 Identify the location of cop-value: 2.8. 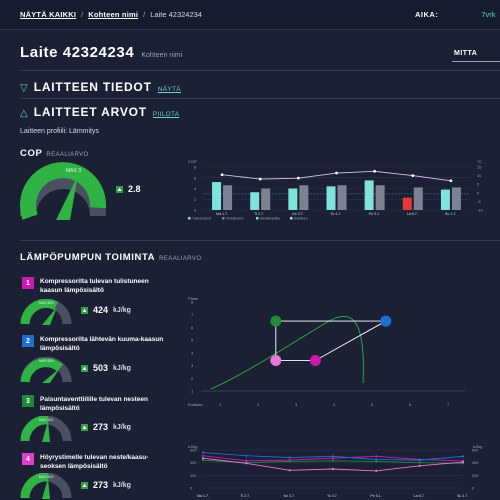
(134, 189).